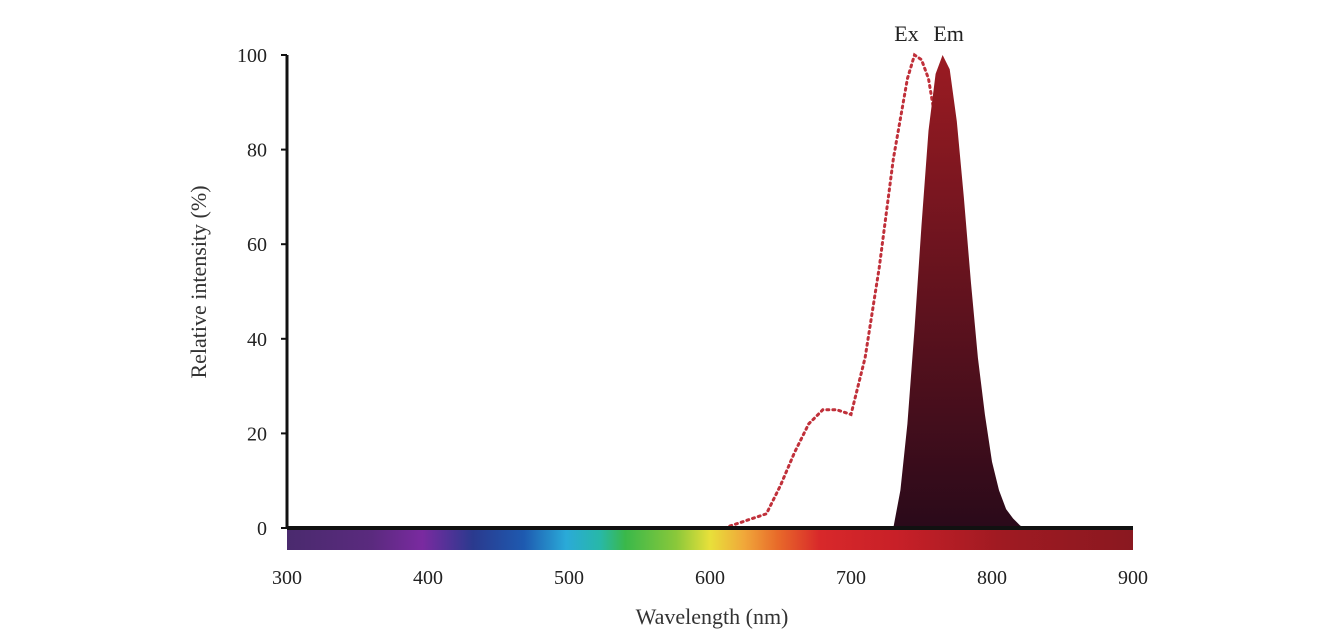 This screenshot has width=1322, height=639. Describe the element at coordinates (569, 578) in the screenshot. I see `x-tick-label: 500` at that location.